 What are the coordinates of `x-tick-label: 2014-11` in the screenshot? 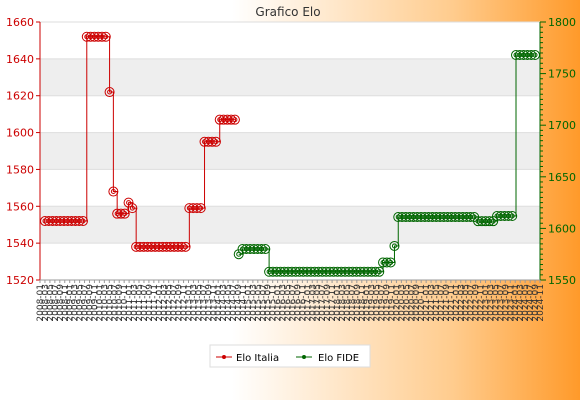 It's located at (244, 303).